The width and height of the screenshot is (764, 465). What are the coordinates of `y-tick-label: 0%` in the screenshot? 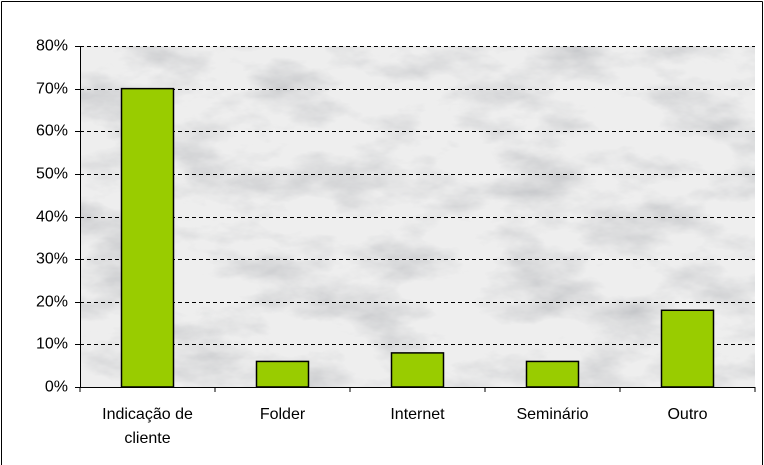 It's located at (56, 387).